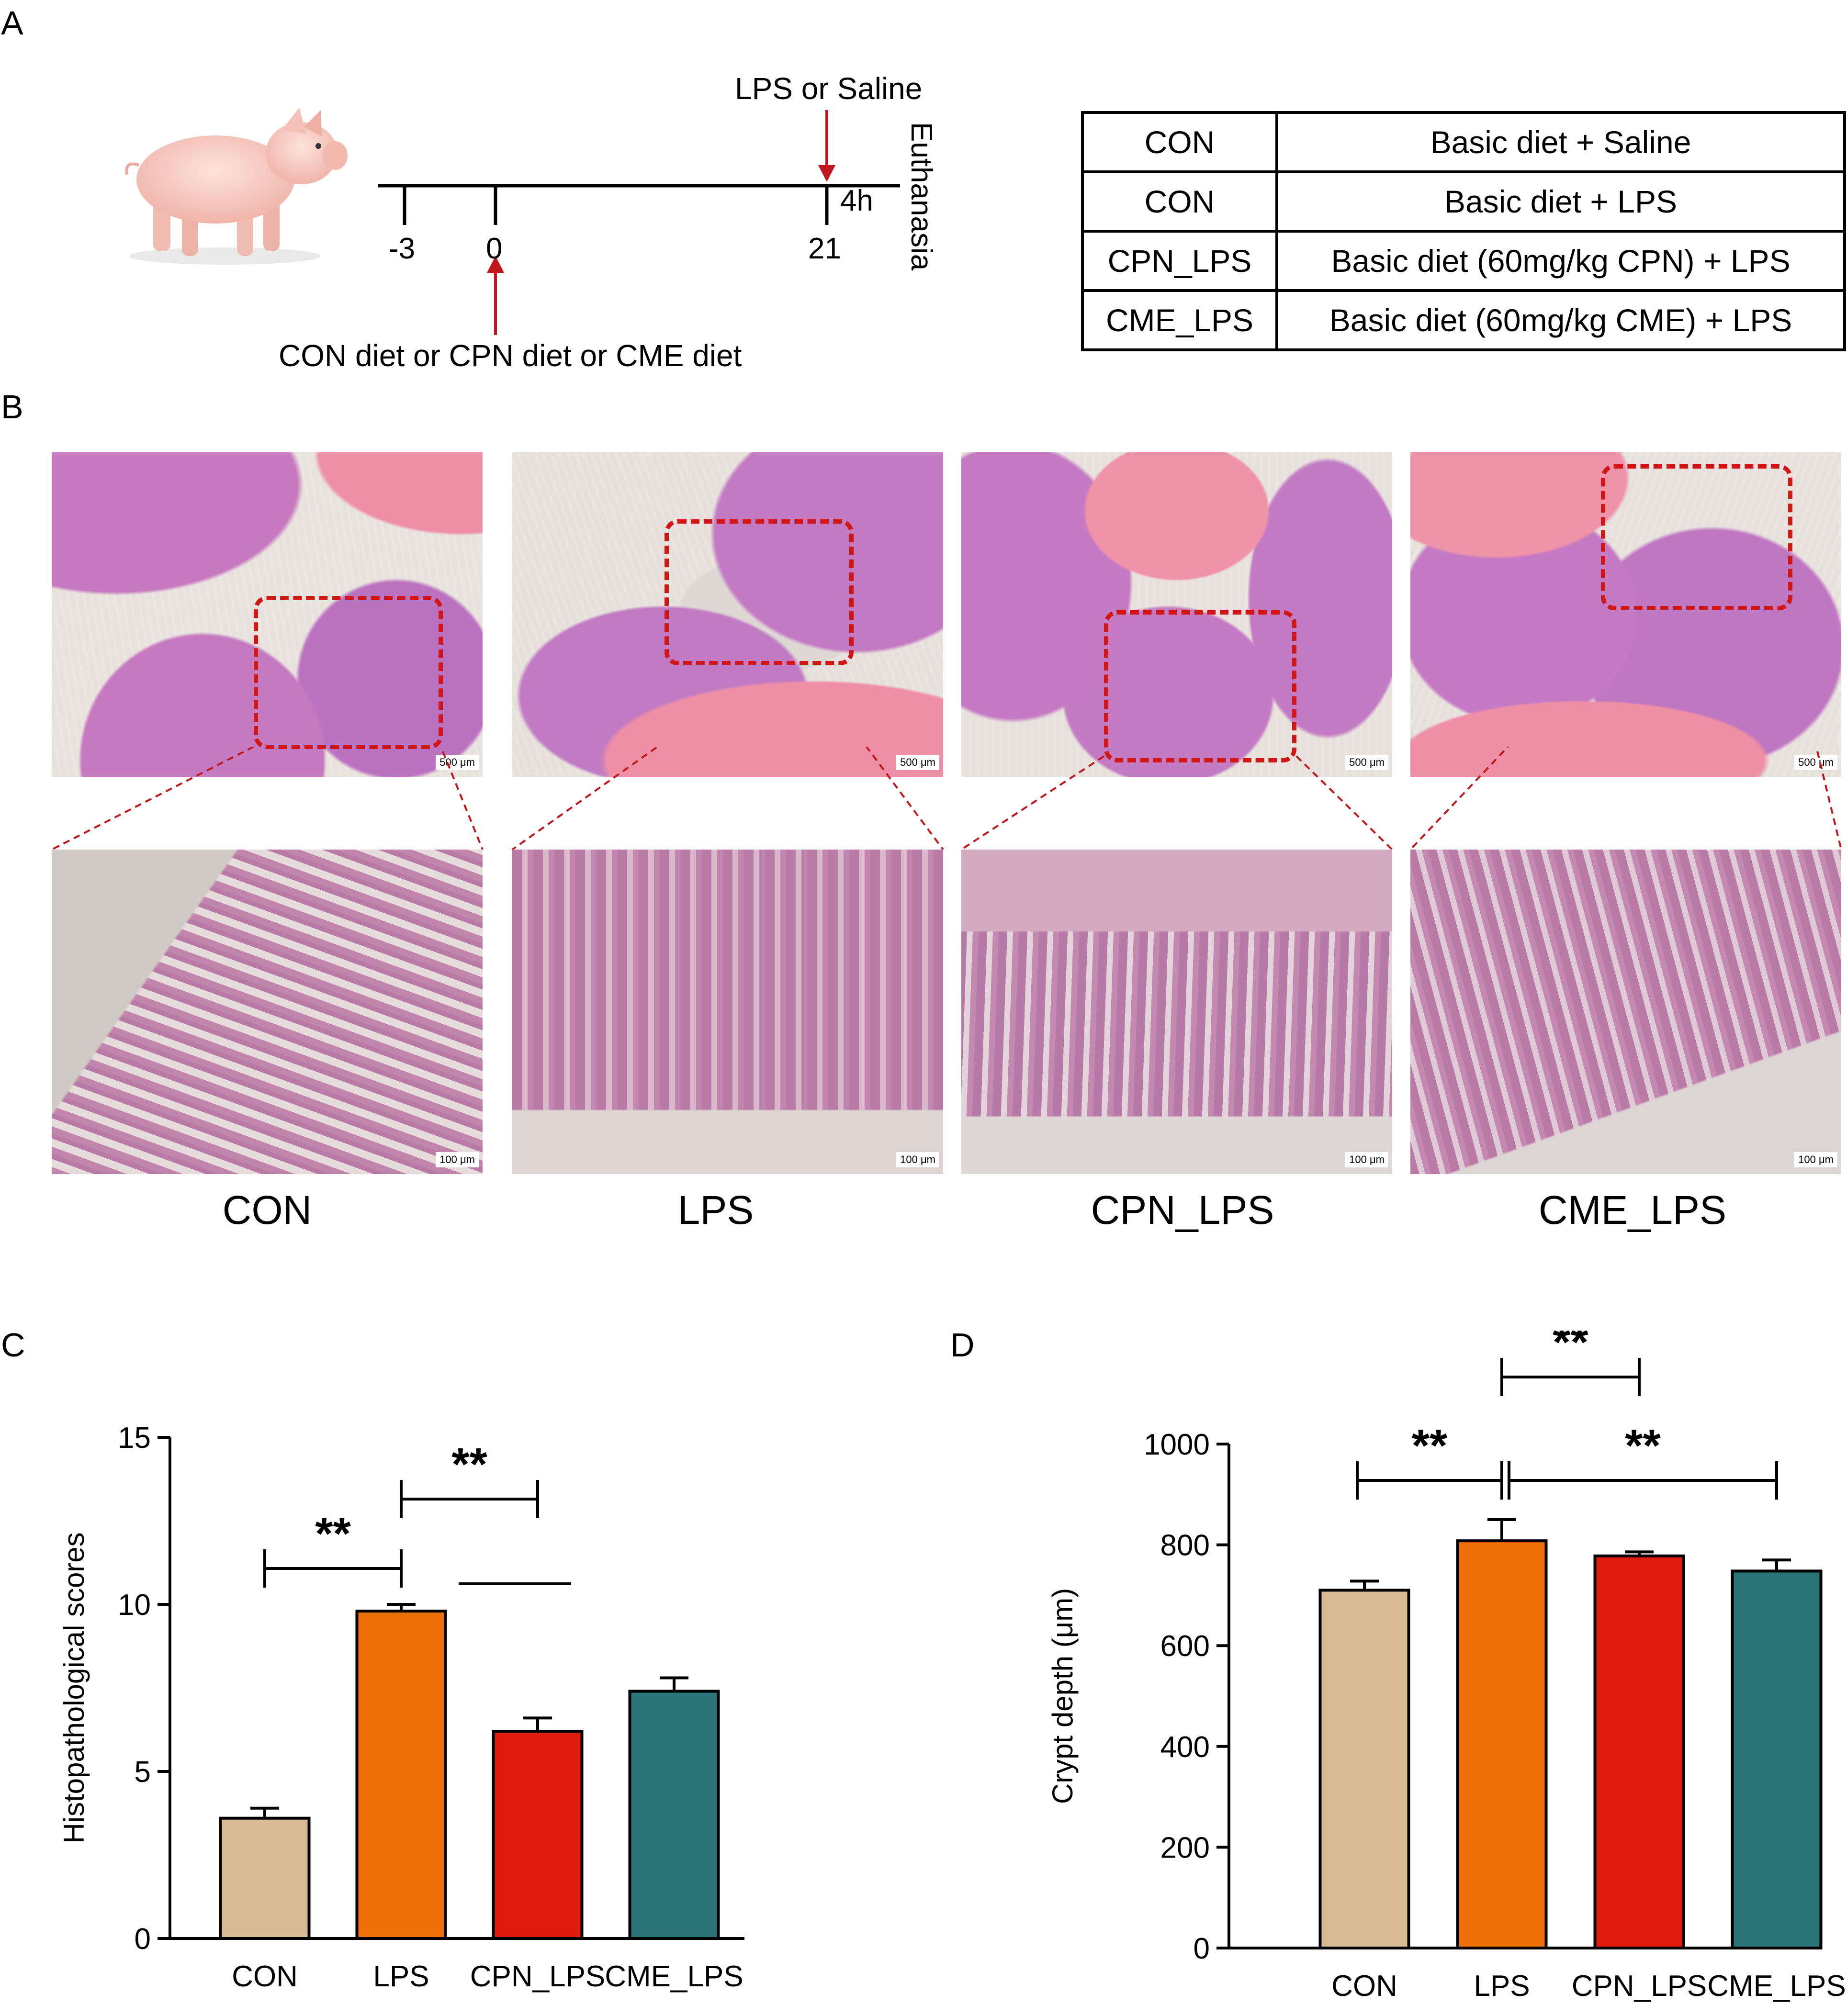 This screenshot has width=1847, height=2016. I want to click on y-tick-label: 10, so click(134, 1606).